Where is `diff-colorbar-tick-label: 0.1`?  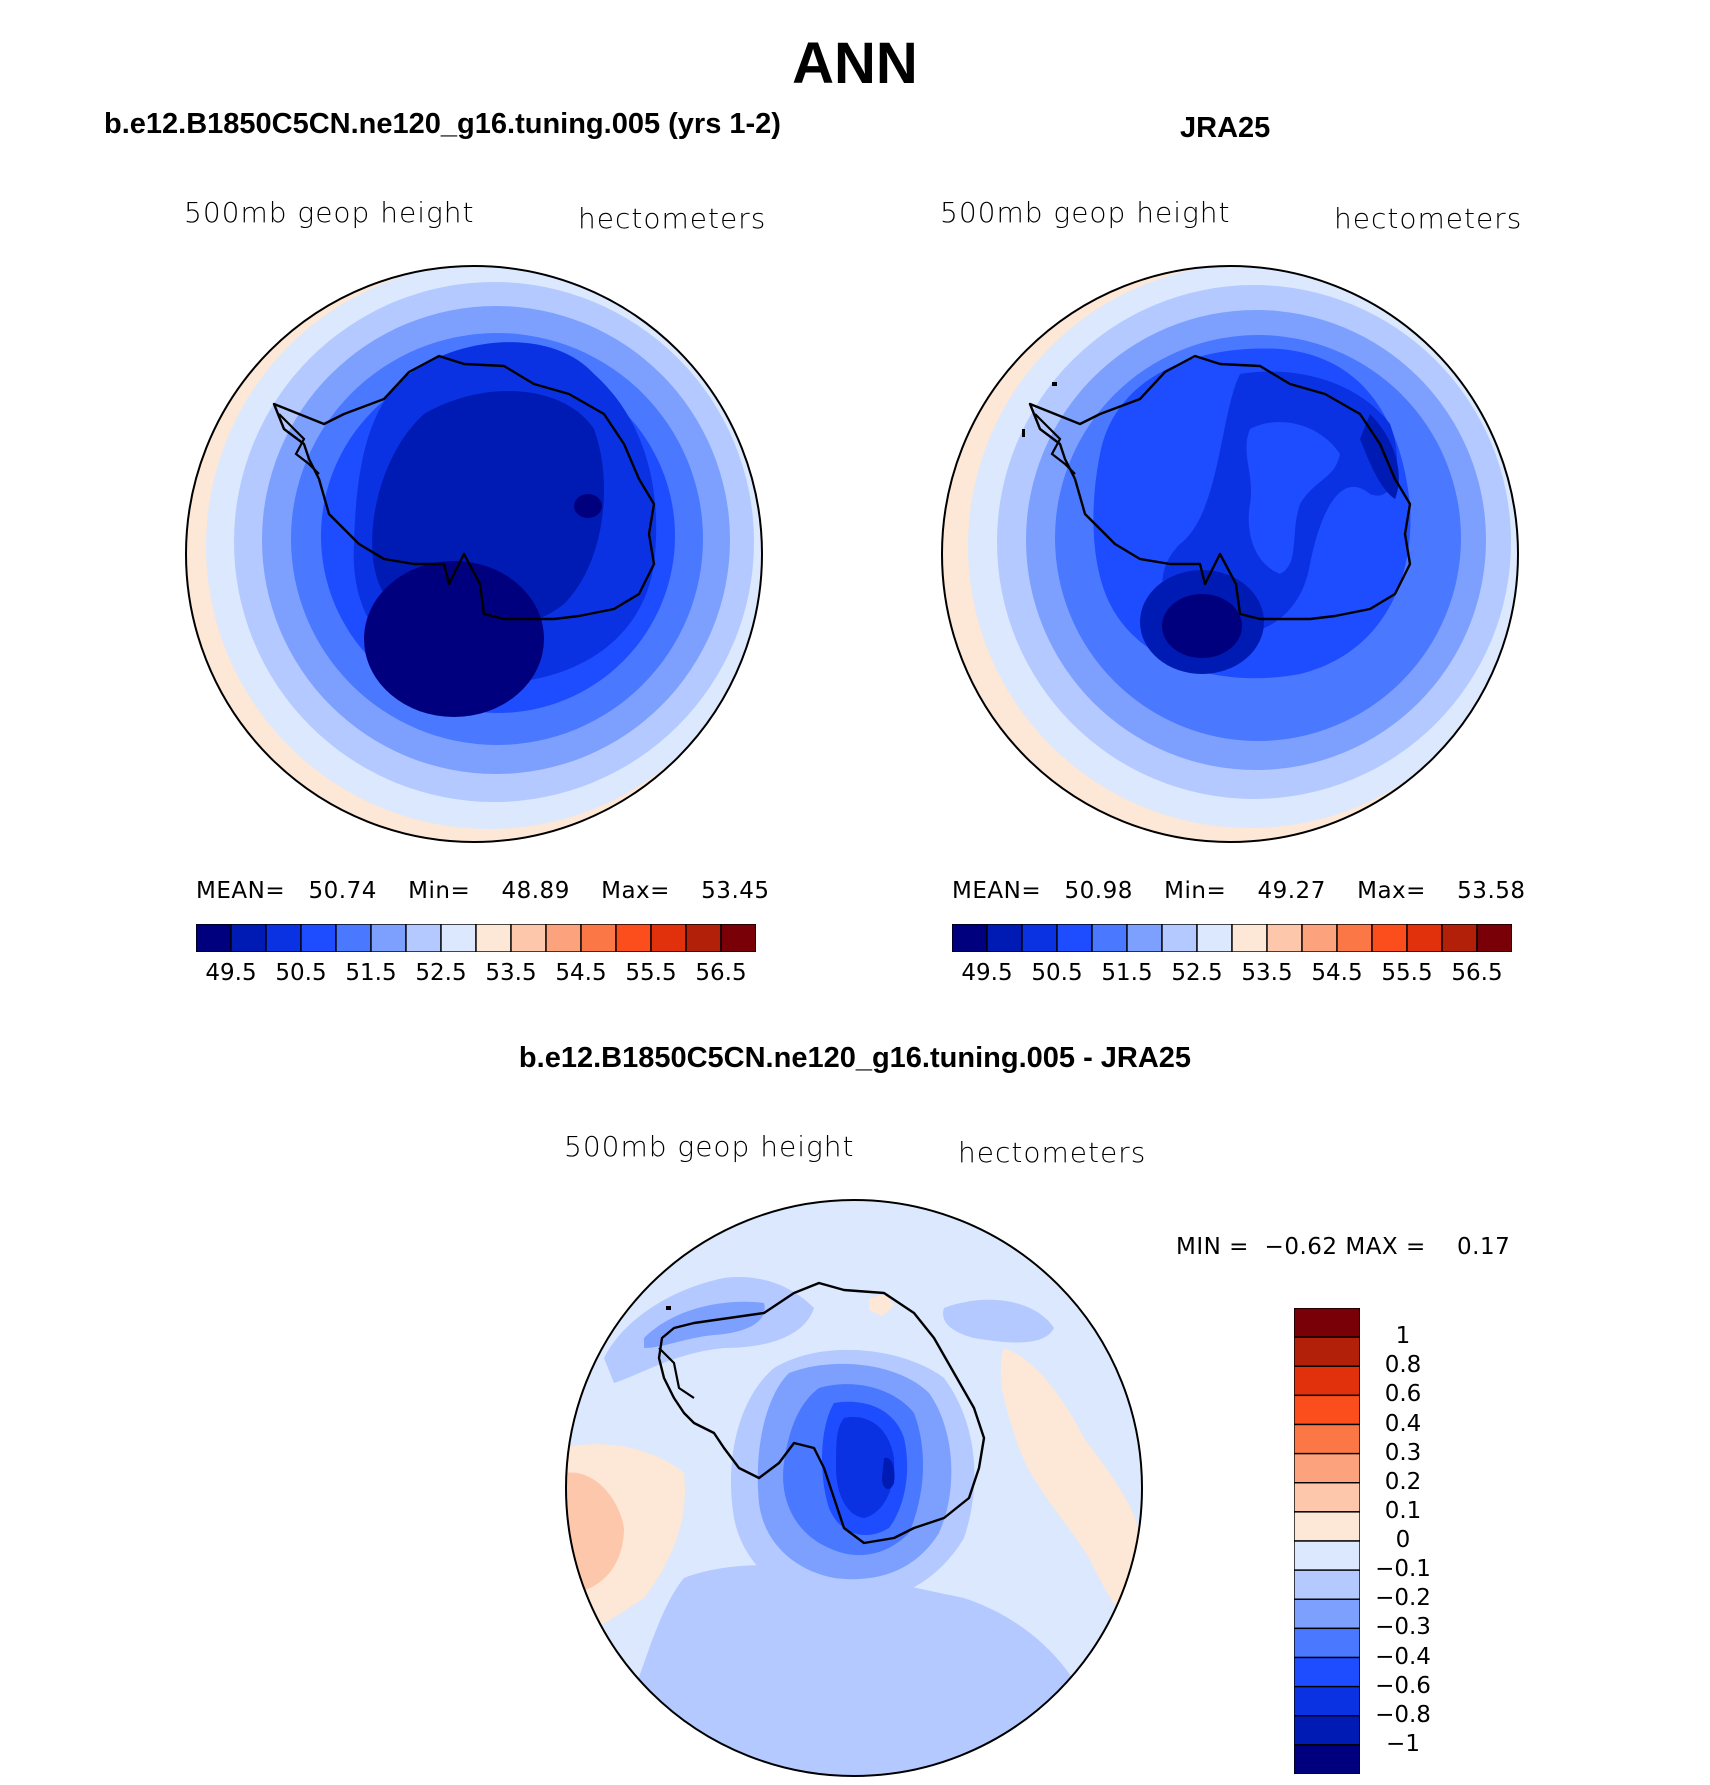
diff-colorbar-tick-label: 0.1 is located at coordinates (1403, 1510).